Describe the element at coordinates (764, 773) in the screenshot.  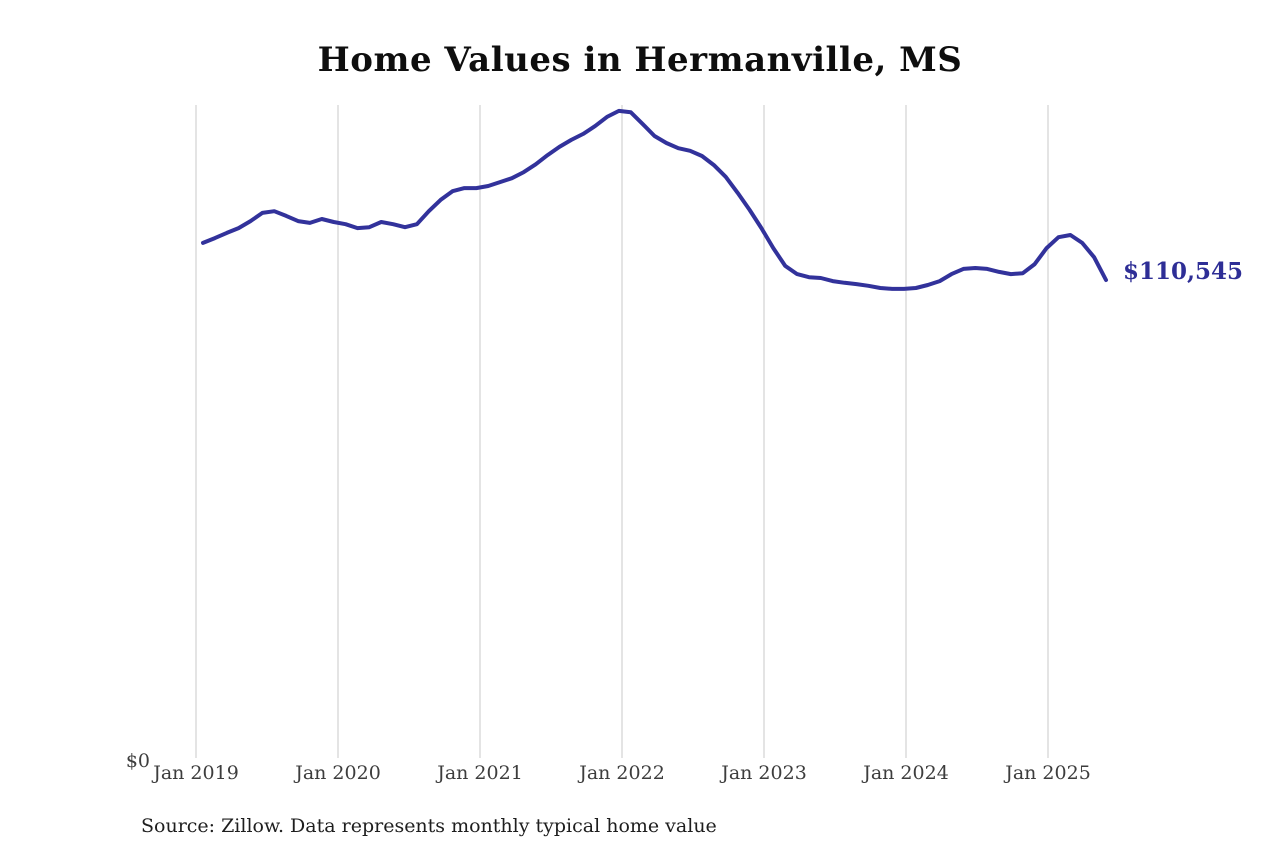
I see `x-tick-label: Jan 2023` at that location.